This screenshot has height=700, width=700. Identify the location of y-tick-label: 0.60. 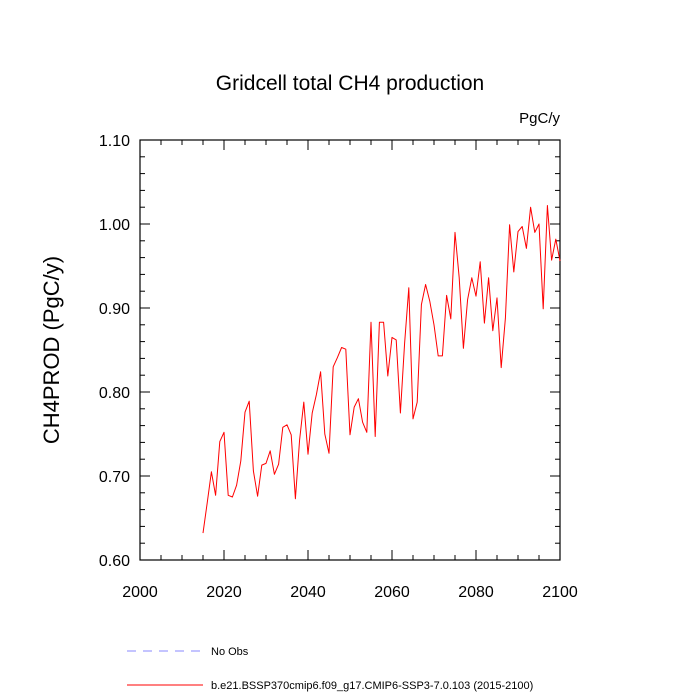
(114, 561).